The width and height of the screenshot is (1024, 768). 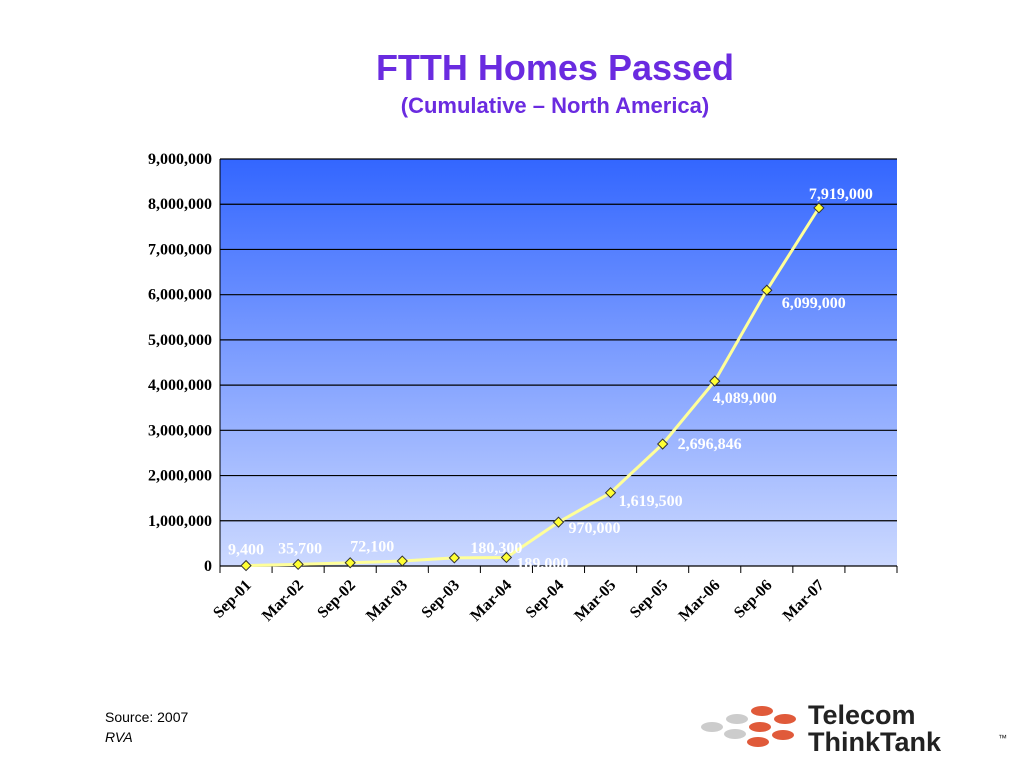 What do you see at coordinates (875, 742) in the screenshot?
I see `logo-line2: ThinkTank` at bounding box center [875, 742].